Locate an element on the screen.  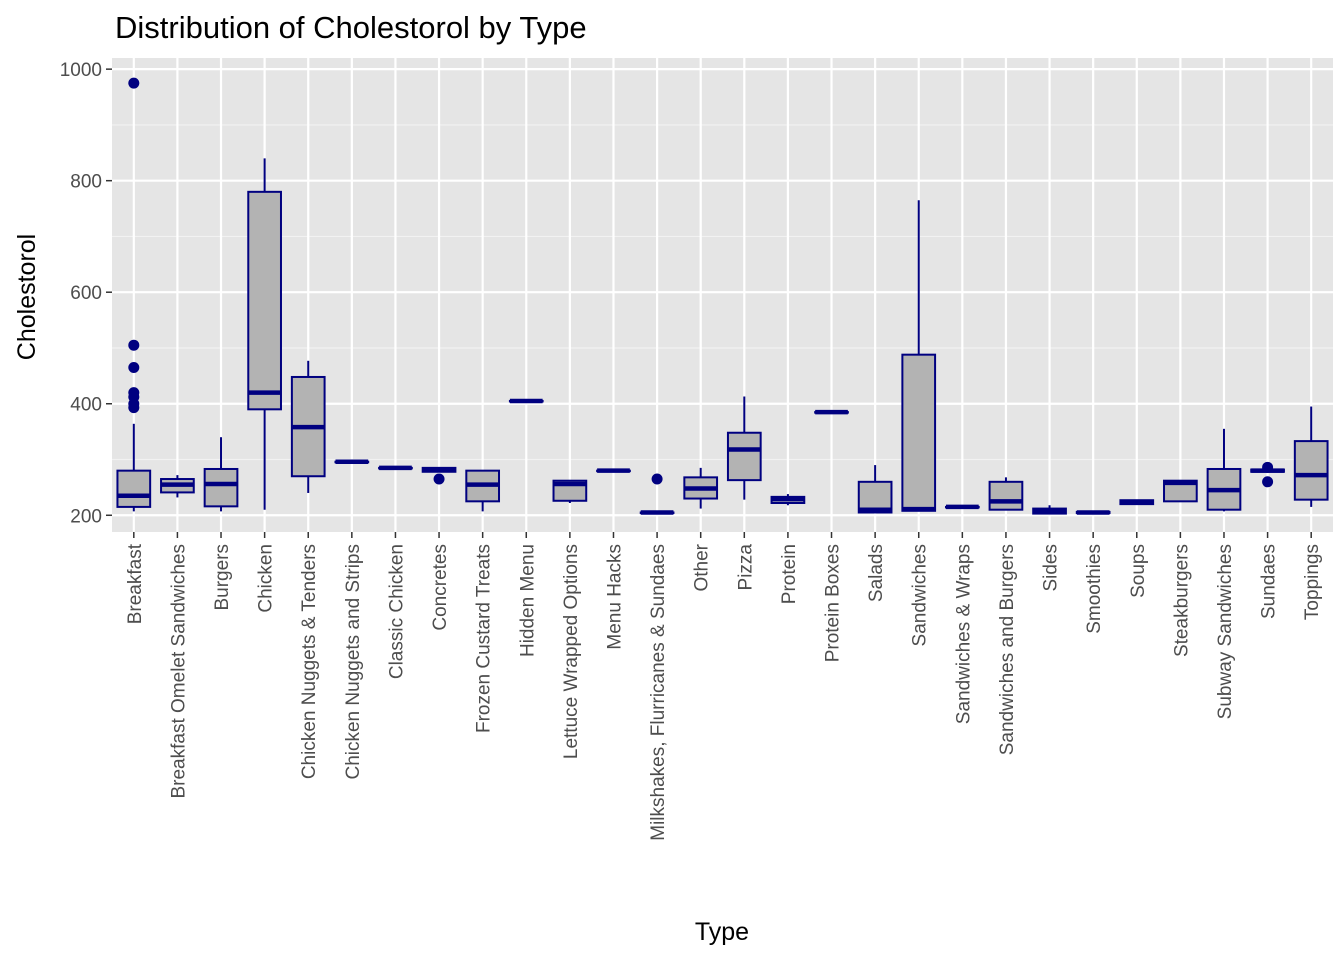
y-axis-title: Cholestorol is located at coordinates (27, 297).